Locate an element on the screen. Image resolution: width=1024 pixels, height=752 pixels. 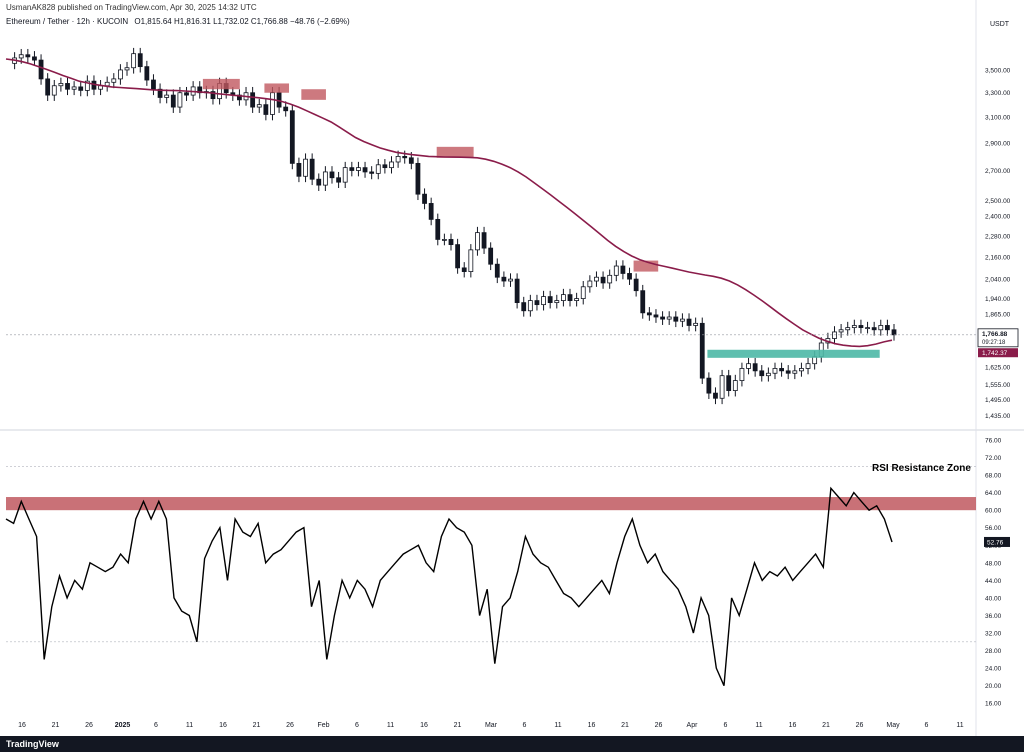
price-axis-tick: 3,100.00 is located at coordinates (998, 117).